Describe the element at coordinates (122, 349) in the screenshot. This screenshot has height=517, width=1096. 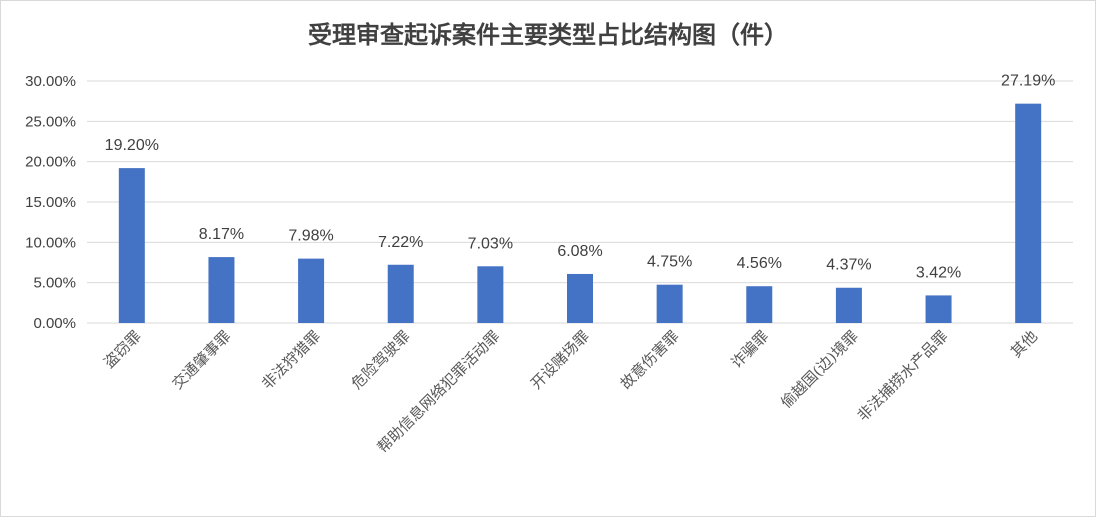
I see `x-category-label: 盗窃罪` at that location.